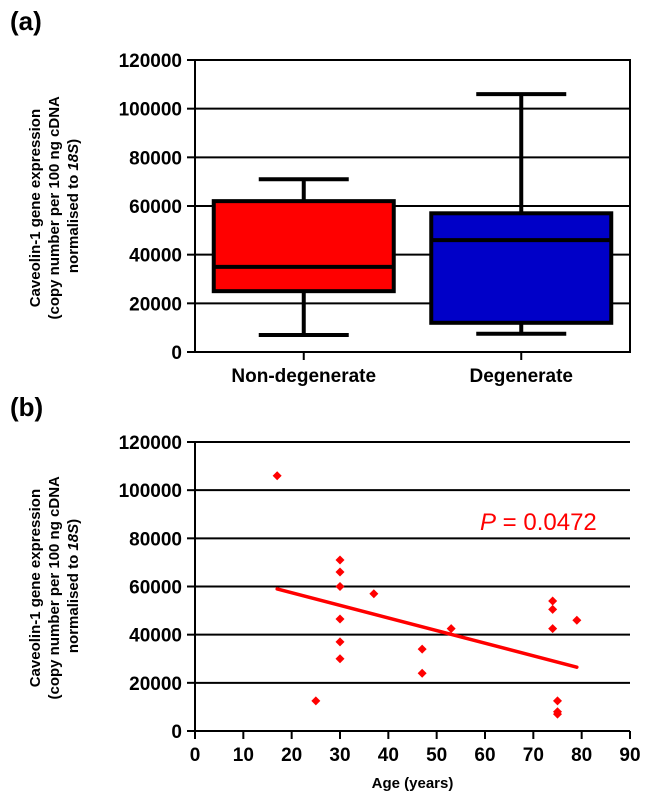 The height and width of the screenshot is (801, 648). I want to click on panel-a-y-tick-label: 60000, so click(155, 207).